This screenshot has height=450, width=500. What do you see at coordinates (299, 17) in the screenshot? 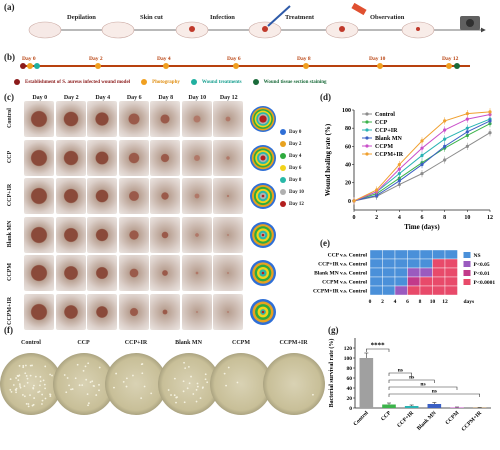
I see `step-treatment: Treatment` at bounding box center [299, 17].